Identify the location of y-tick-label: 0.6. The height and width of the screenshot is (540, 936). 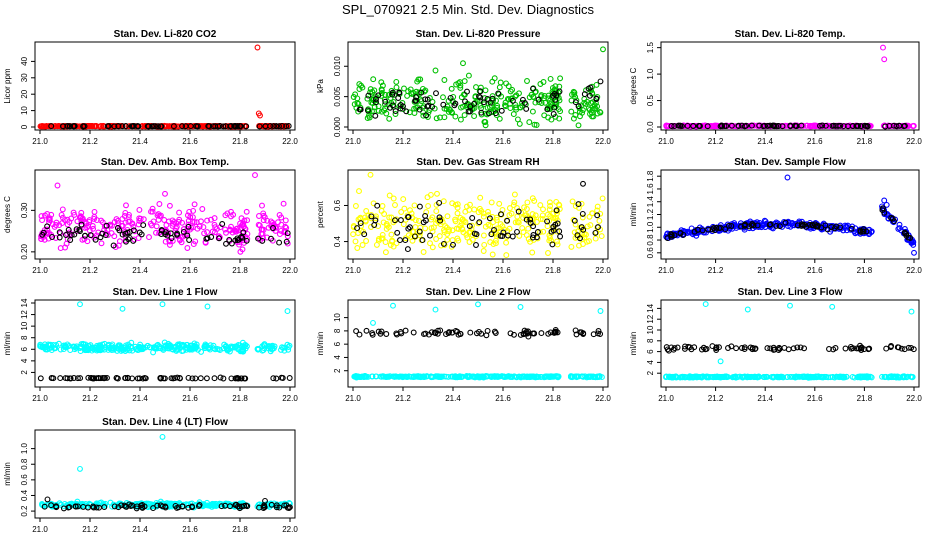
(337, 205).